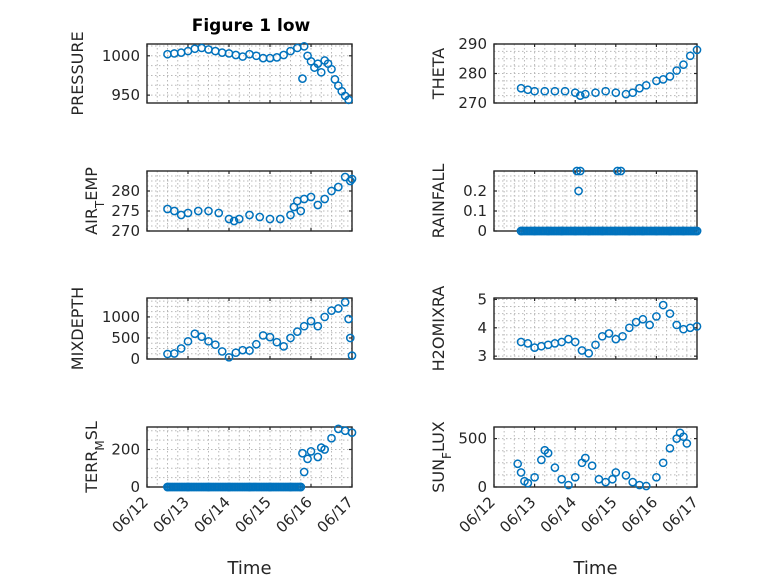  What do you see at coordinates (598, 514) in the screenshot?
I see `x-tick-label: 06/15` at bounding box center [598, 514].